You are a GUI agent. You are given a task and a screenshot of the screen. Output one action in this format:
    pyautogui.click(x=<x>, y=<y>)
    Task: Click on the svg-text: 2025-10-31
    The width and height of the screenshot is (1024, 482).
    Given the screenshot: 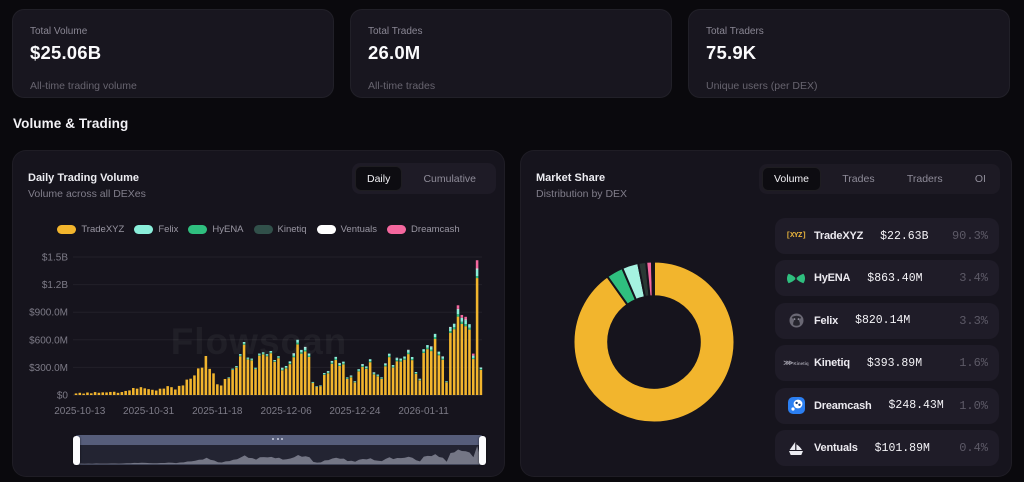 What is the action you would take?
    pyautogui.click(x=149, y=411)
    